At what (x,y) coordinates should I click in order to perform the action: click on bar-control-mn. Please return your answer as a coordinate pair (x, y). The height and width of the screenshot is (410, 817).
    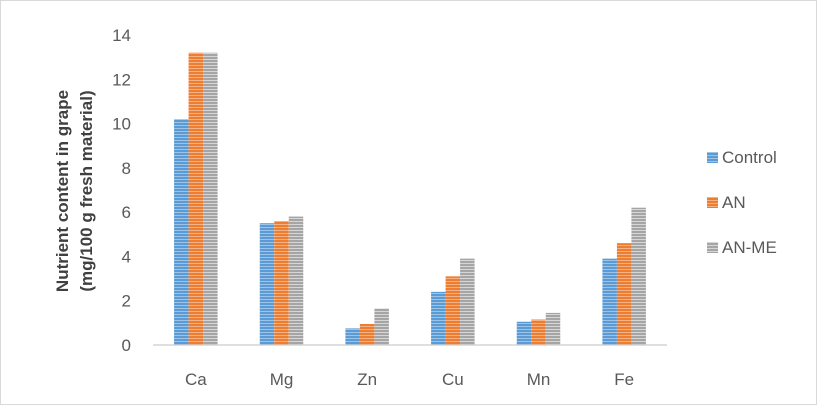
    Looking at the image, I should click on (524, 333).